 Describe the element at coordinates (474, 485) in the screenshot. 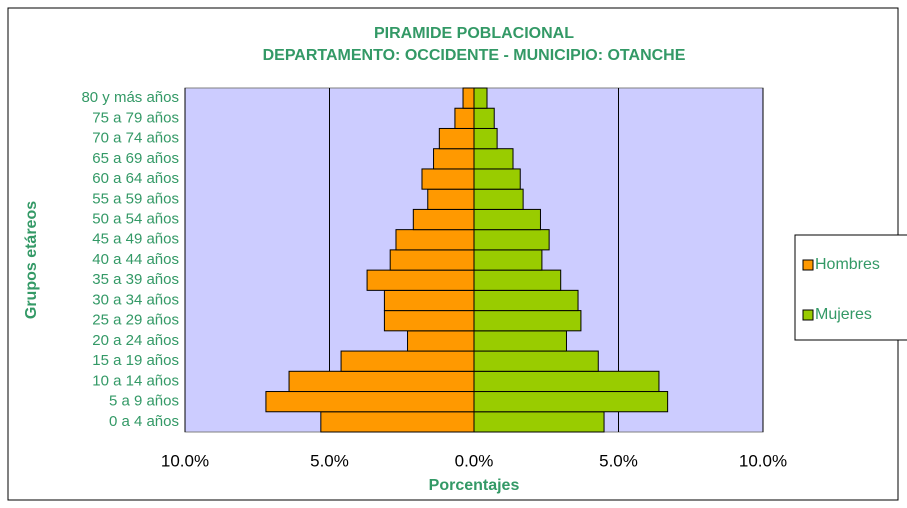

I see `x-axis-label: Porcentajes` at that location.